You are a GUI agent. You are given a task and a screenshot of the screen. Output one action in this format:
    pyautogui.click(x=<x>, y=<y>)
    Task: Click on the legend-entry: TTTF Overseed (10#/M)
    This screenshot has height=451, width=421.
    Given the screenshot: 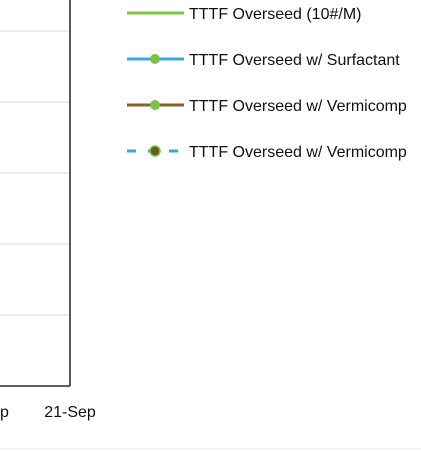 What is the action you would take?
    pyautogui.click(x=244, y=14)
    